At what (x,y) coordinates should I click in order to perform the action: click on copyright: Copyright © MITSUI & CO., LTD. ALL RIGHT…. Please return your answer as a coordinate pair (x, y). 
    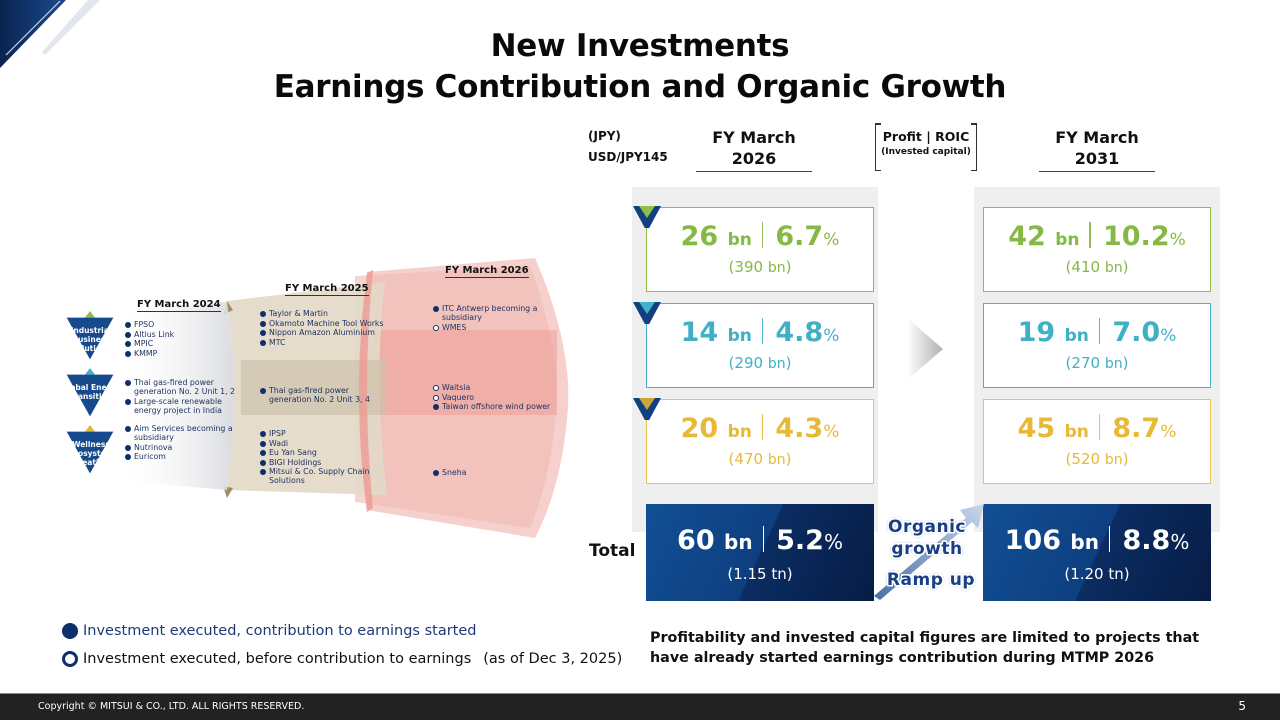
    Looking at the image, I should click on (171, 706).